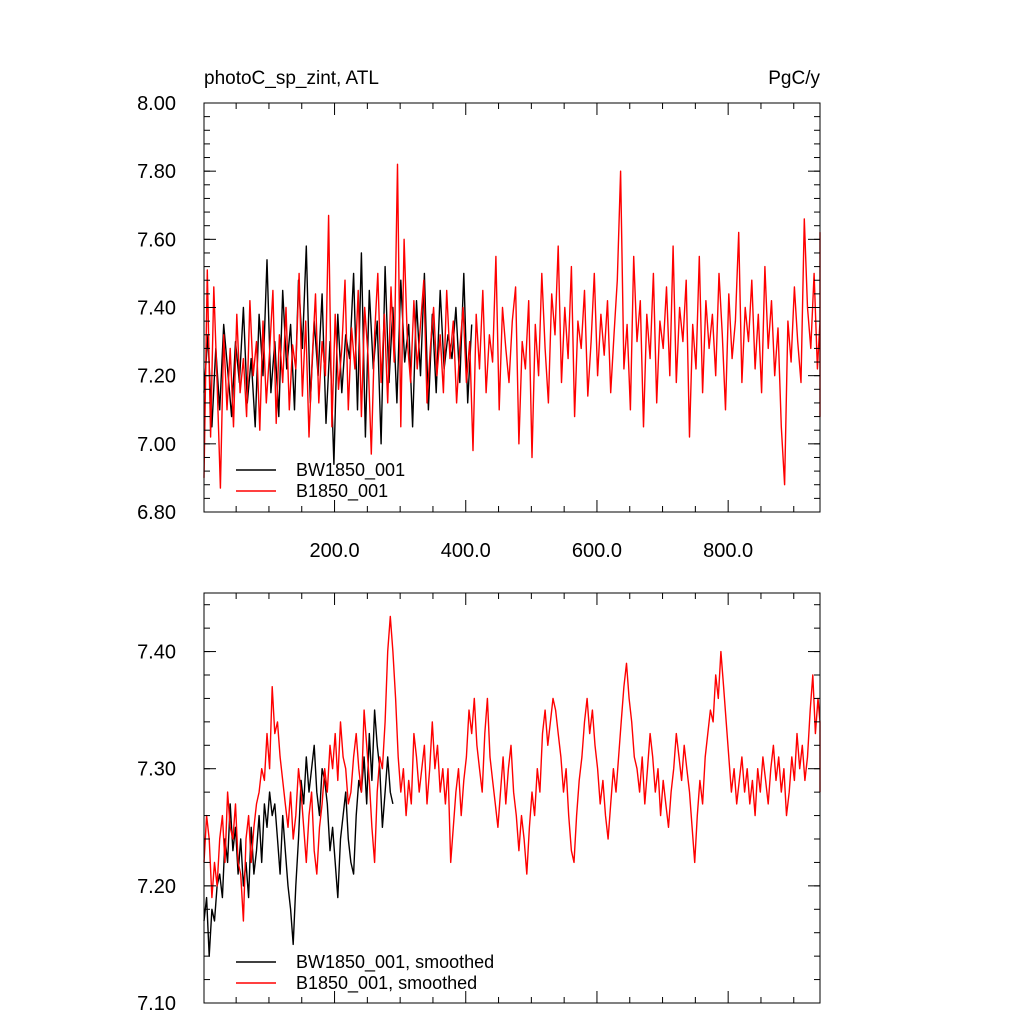 The image size is (1024, 1024). I want to click on bottom-y-tick-label: 7.10, so click(156, 1004).